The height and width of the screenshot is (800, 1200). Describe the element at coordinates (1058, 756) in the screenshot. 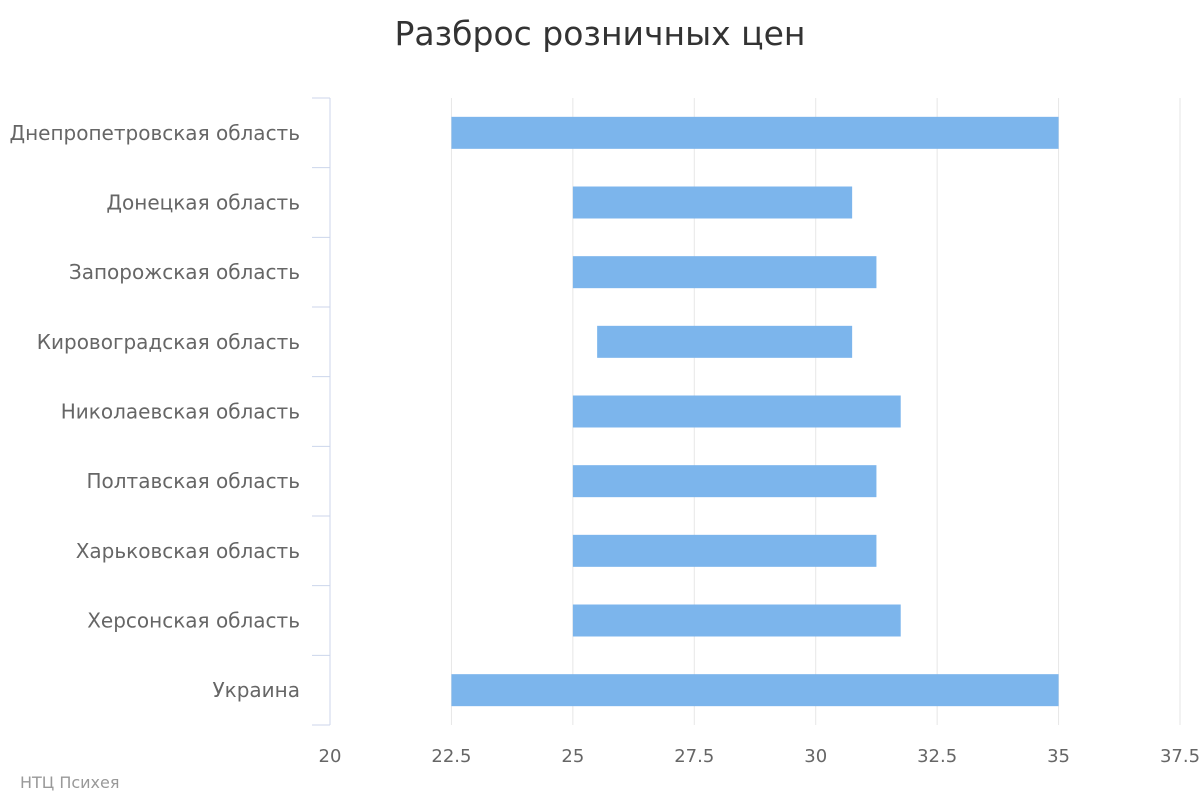

I see `x-tick-label: 35` at that location.